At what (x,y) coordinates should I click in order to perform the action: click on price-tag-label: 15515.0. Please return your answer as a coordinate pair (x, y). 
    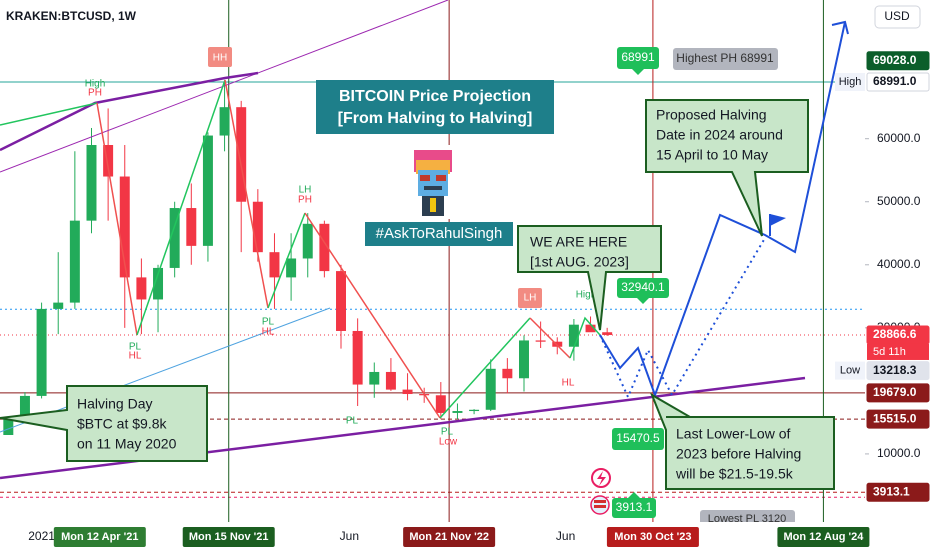
    Looking at the image, I should click on (895, 418).